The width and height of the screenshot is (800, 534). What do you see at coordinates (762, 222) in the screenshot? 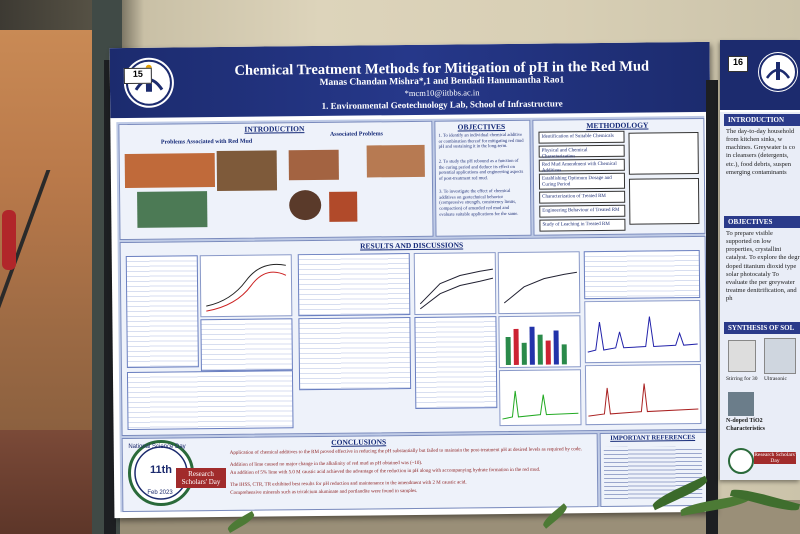
I see `side-objectives-heading: OBJECTIVES` at bounding box center [762, 222].